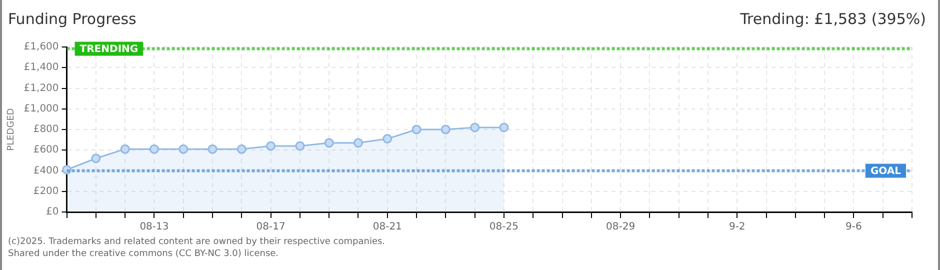 The height and width of the screenshot is (270, 940). I want to click on x-tick-label: 08-25, so click(503, 227).